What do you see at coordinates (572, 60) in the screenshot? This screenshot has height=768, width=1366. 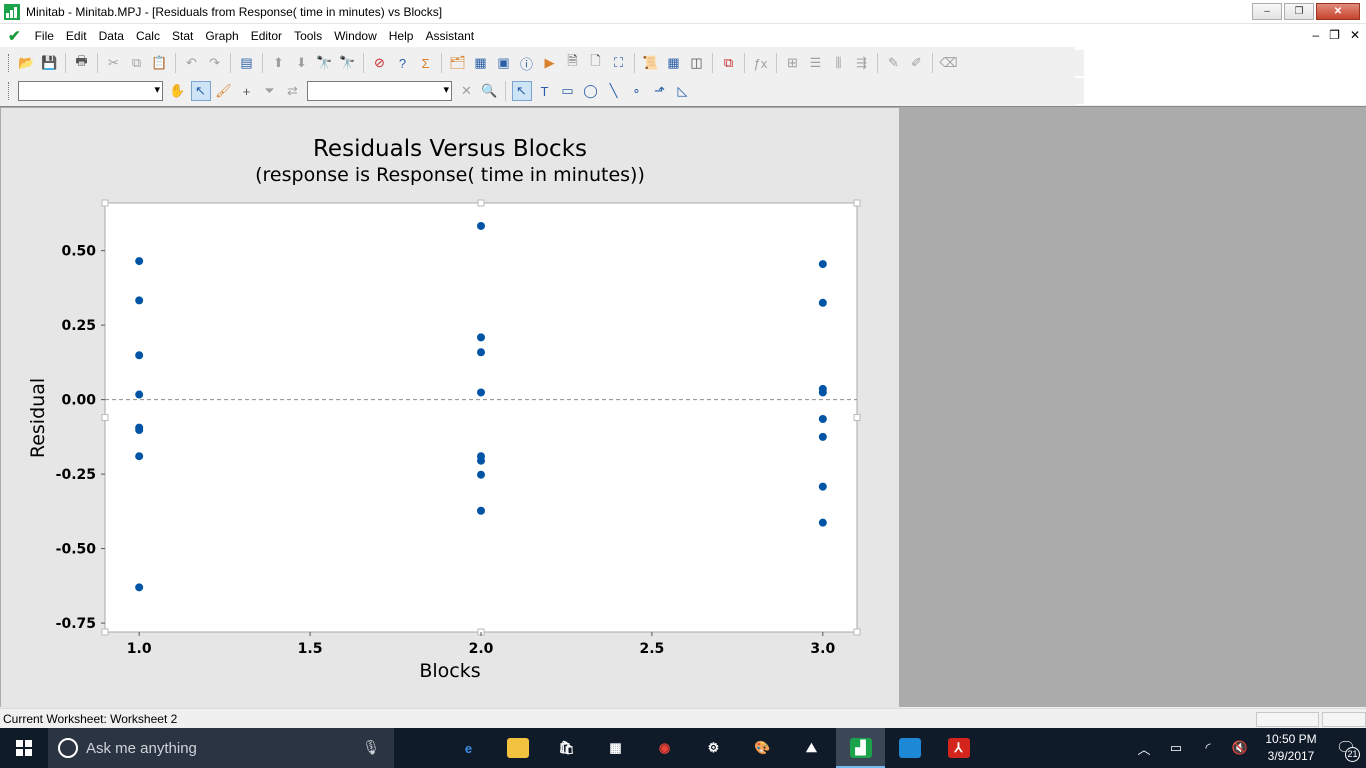 I see `related-docs-icon: 🗎` at bounding box center [572, 60].